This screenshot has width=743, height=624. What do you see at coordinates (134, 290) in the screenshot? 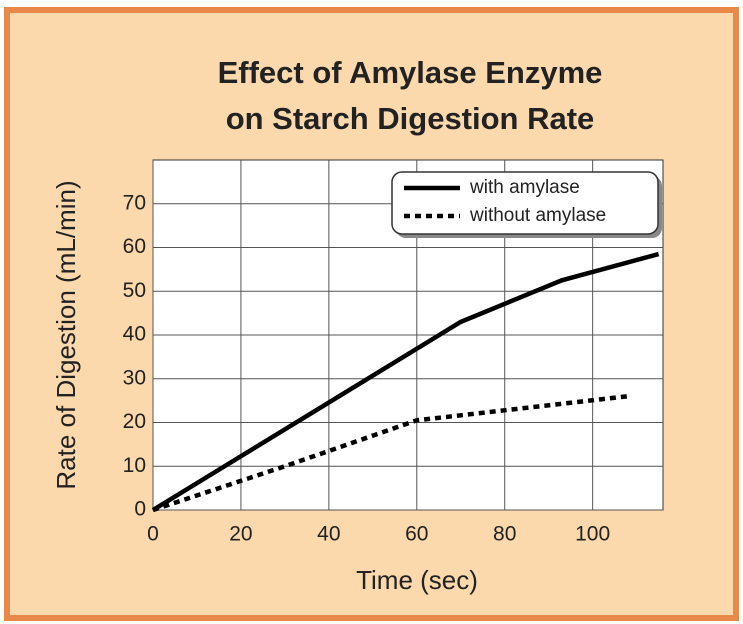
I see `y-tick-label: 50` at bounding box center [134, 290].